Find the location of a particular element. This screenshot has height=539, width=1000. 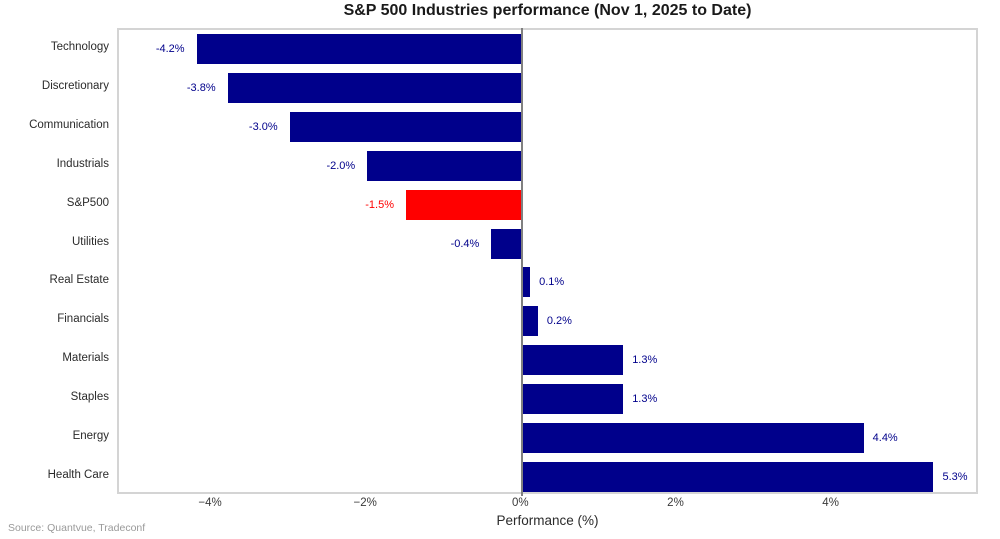

value-label: 0.1% is located at coordinates (552, 282).